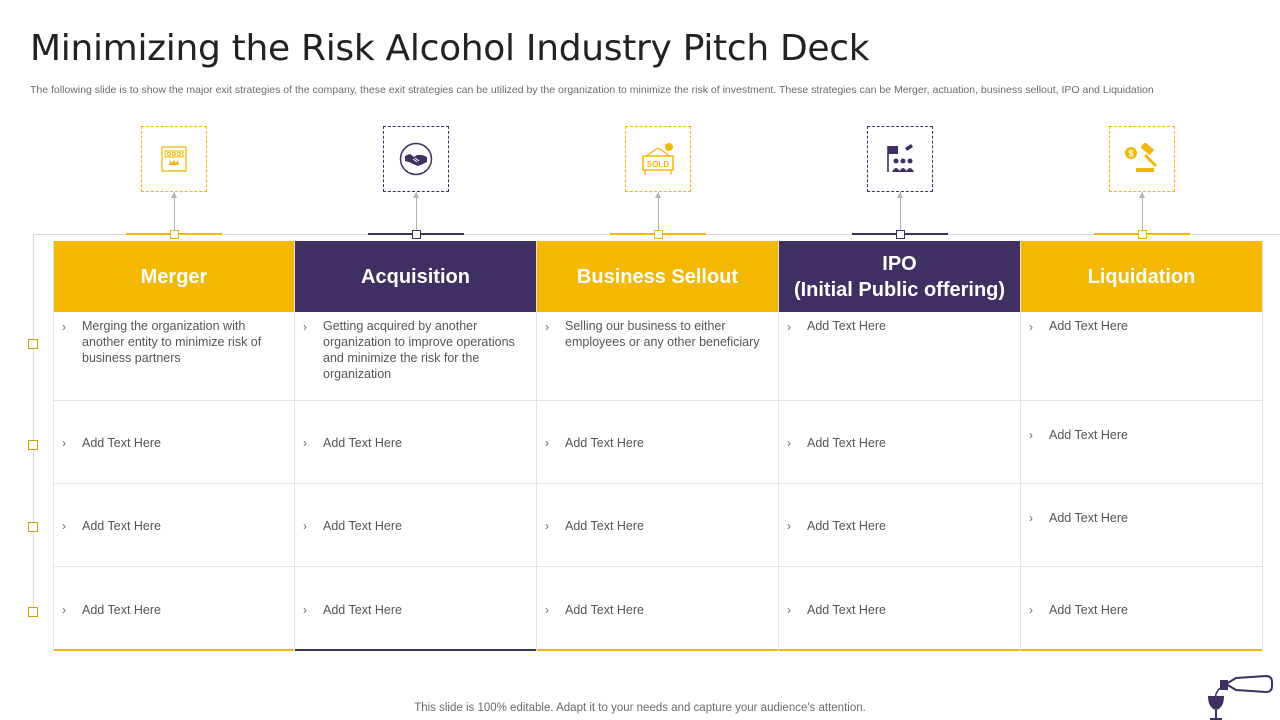 The height and width of the screenshot is (720, 1280). I want to click on ipo-people-flag-icon, so click(900, 158).